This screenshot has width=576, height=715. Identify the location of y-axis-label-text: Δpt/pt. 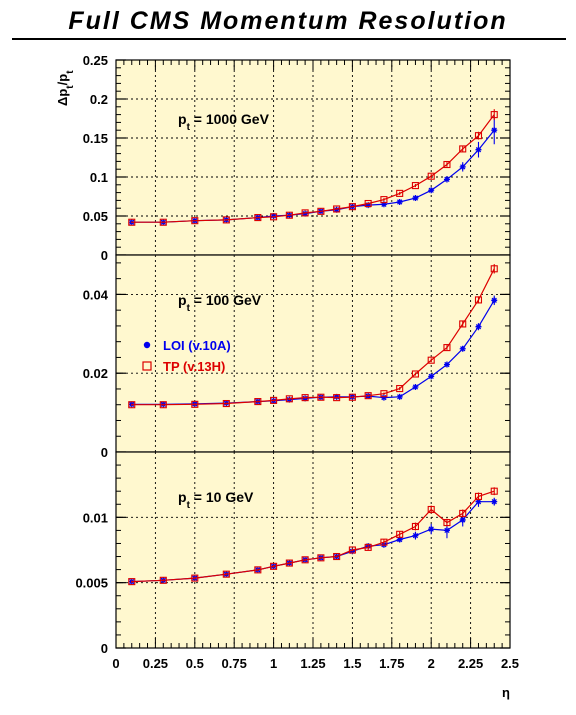
(65, 88).